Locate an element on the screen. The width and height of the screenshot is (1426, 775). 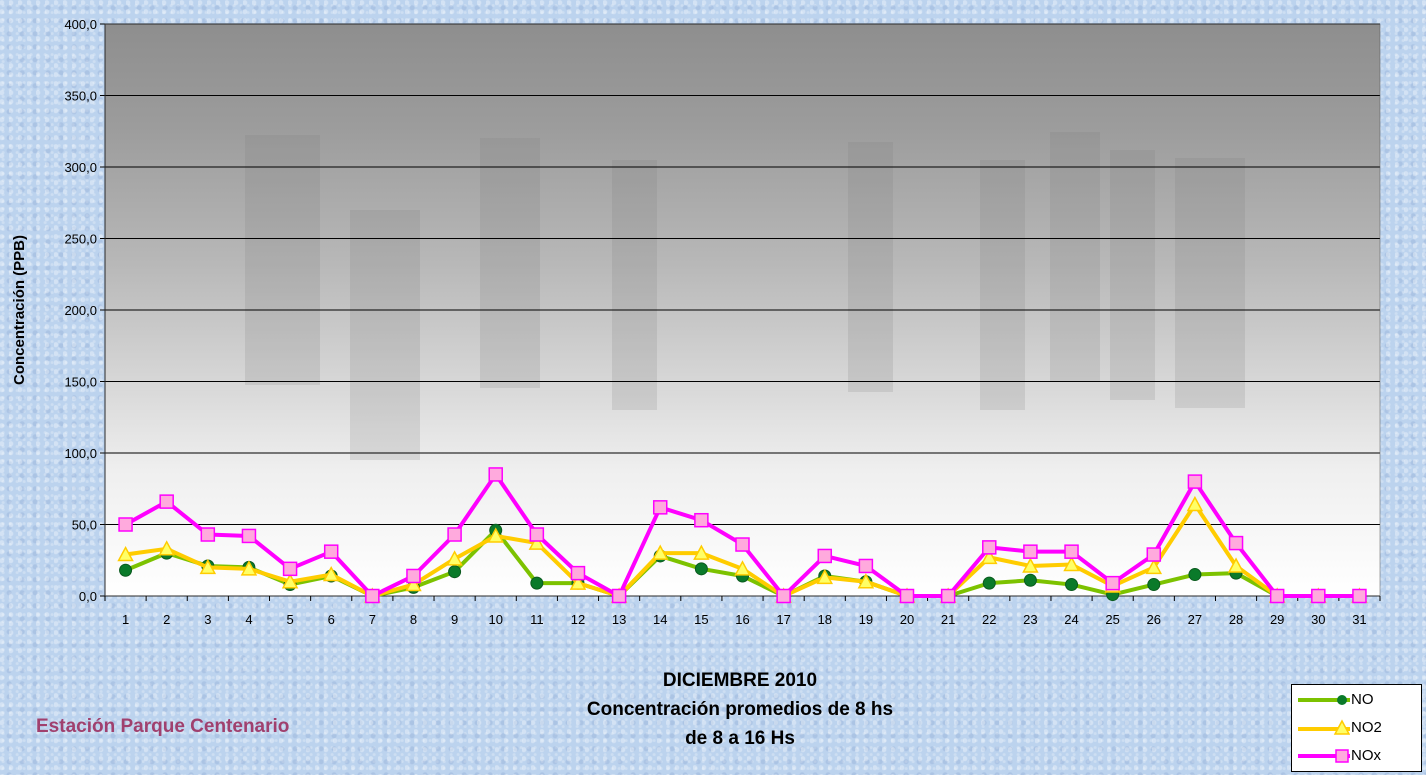
x-tick-label: 27 is located at coordinates (1195, 619).